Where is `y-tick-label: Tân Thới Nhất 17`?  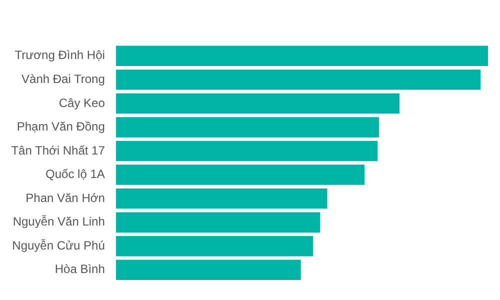 y-tick-label: Tân Thới Nhất 17 is located at coordinates (58, 150).